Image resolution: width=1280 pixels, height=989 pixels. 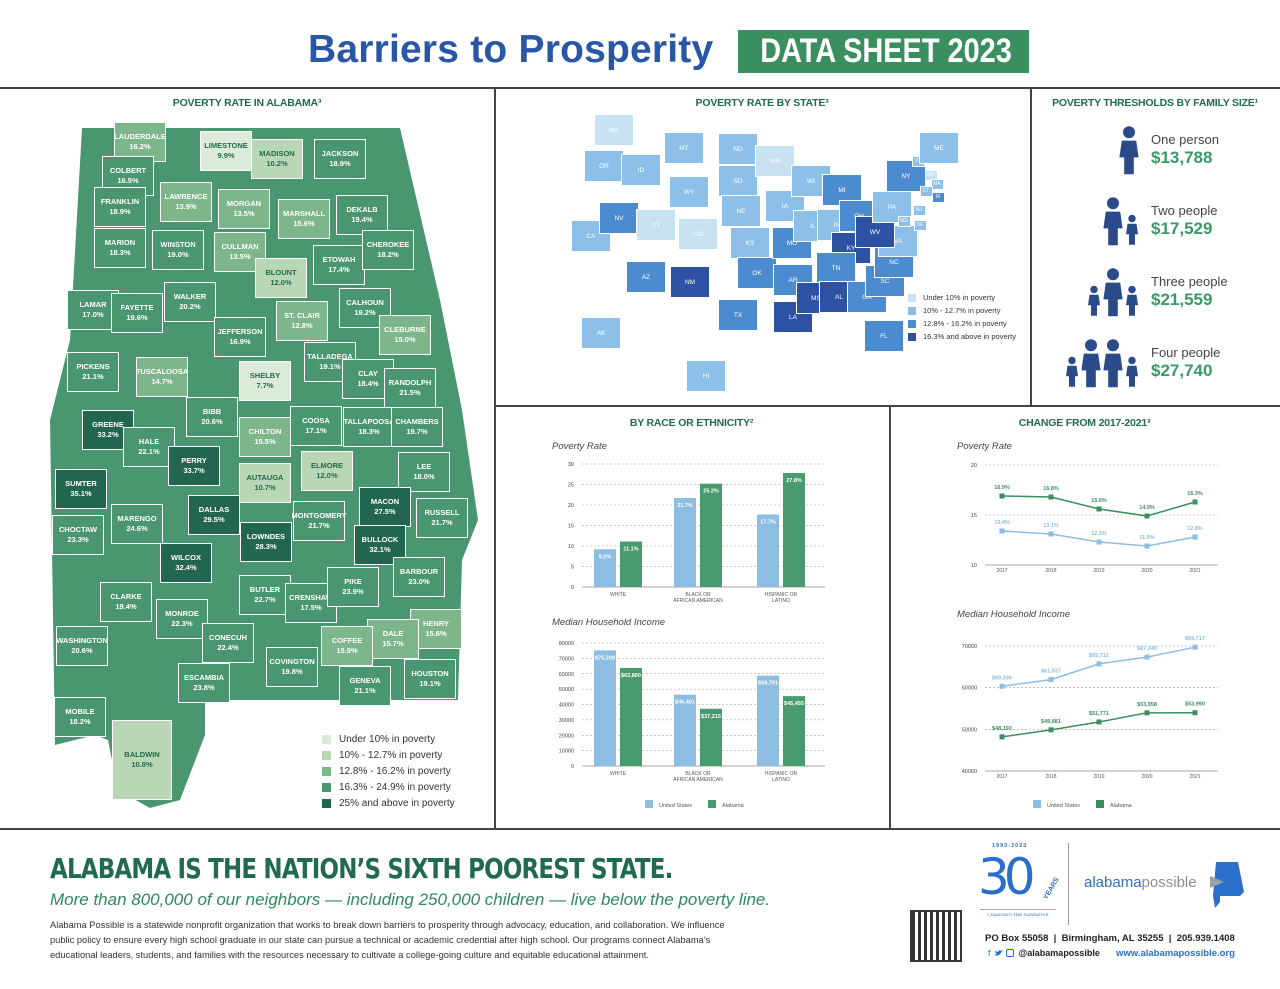 What do you see at coordinates (601, 333) in the screenshot?
I see `state-label: AK` at bounding box center [601, 333].